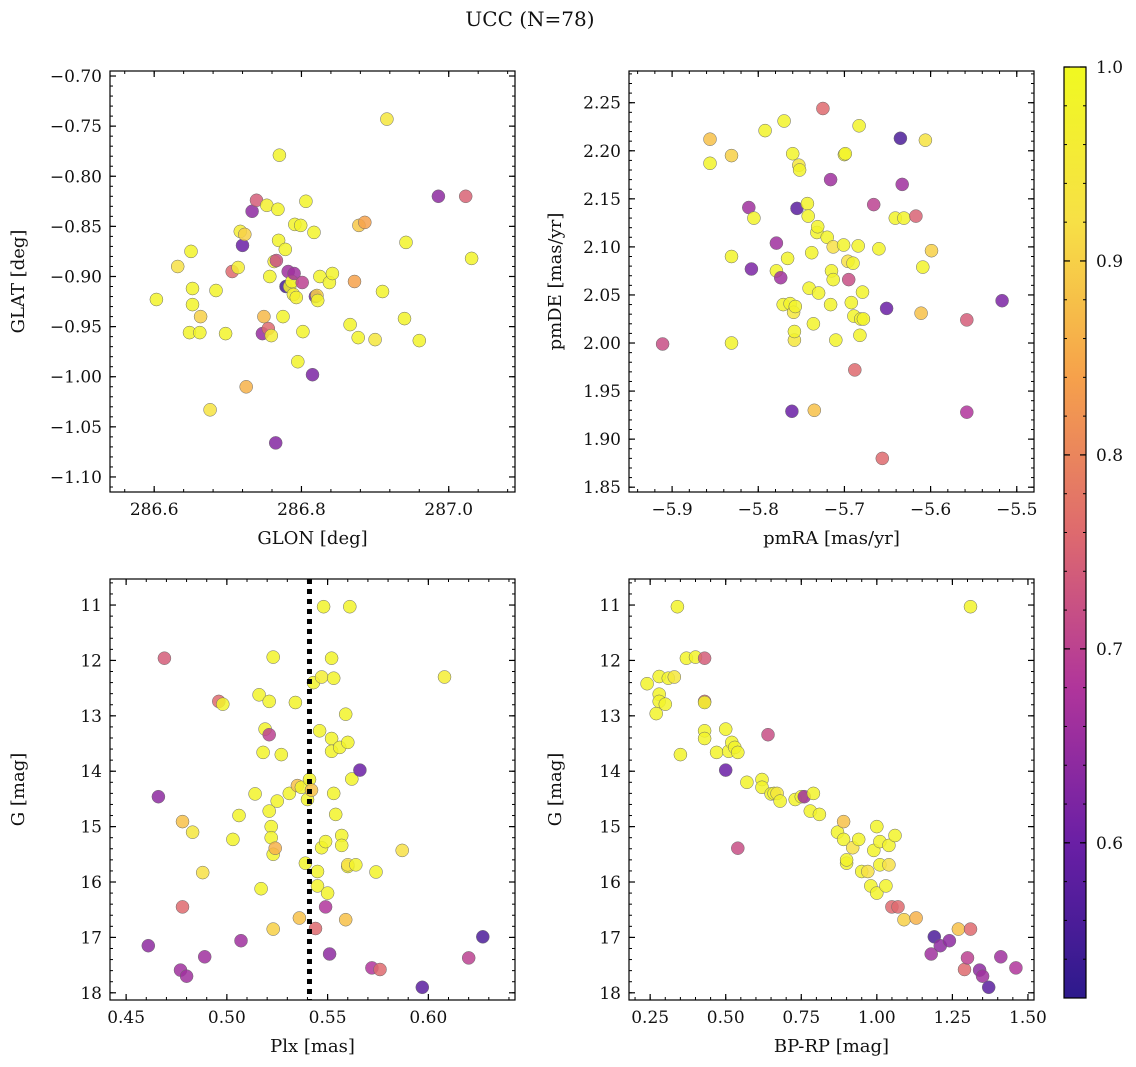 The height and width of the screenshot is (1067, 1136). I want to click on axes-frame, so click(312, 789).